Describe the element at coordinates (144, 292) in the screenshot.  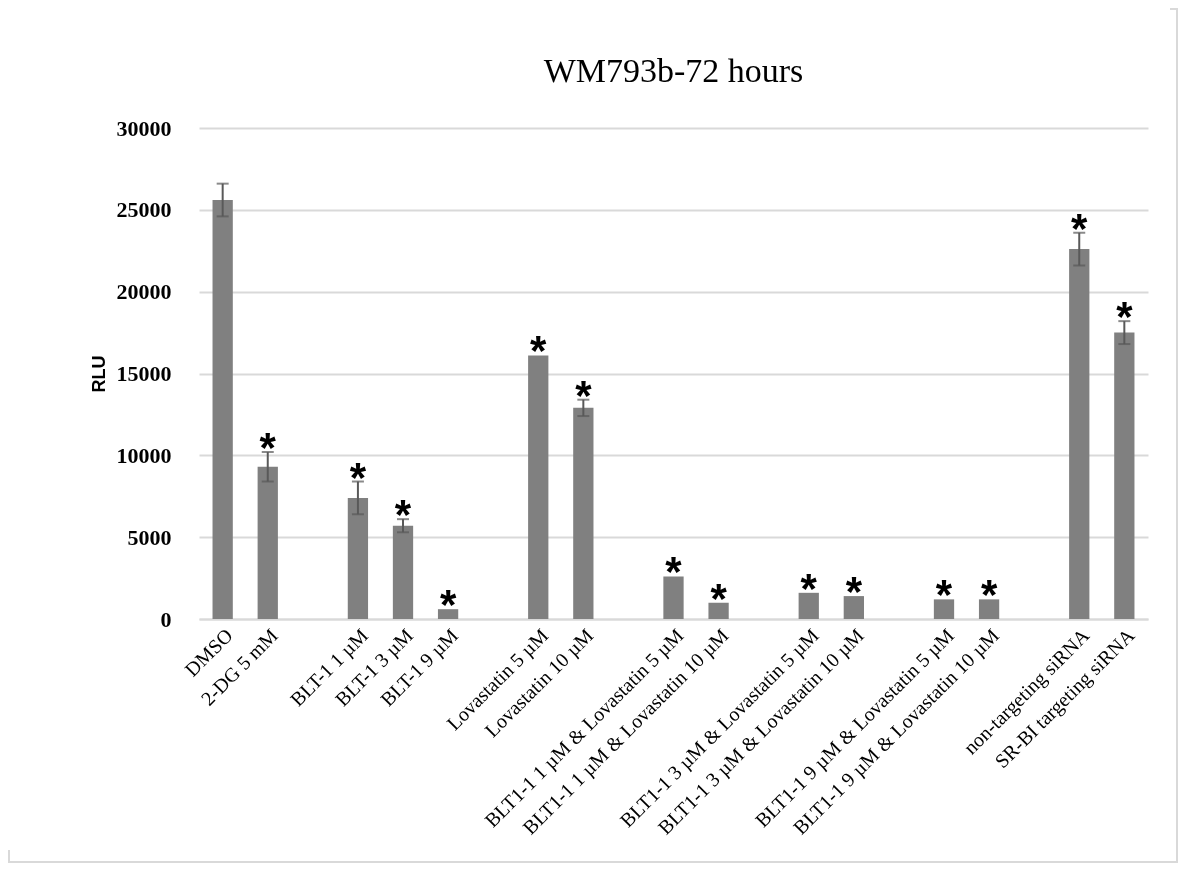
I see `y-tick-label: 20000` at that location.